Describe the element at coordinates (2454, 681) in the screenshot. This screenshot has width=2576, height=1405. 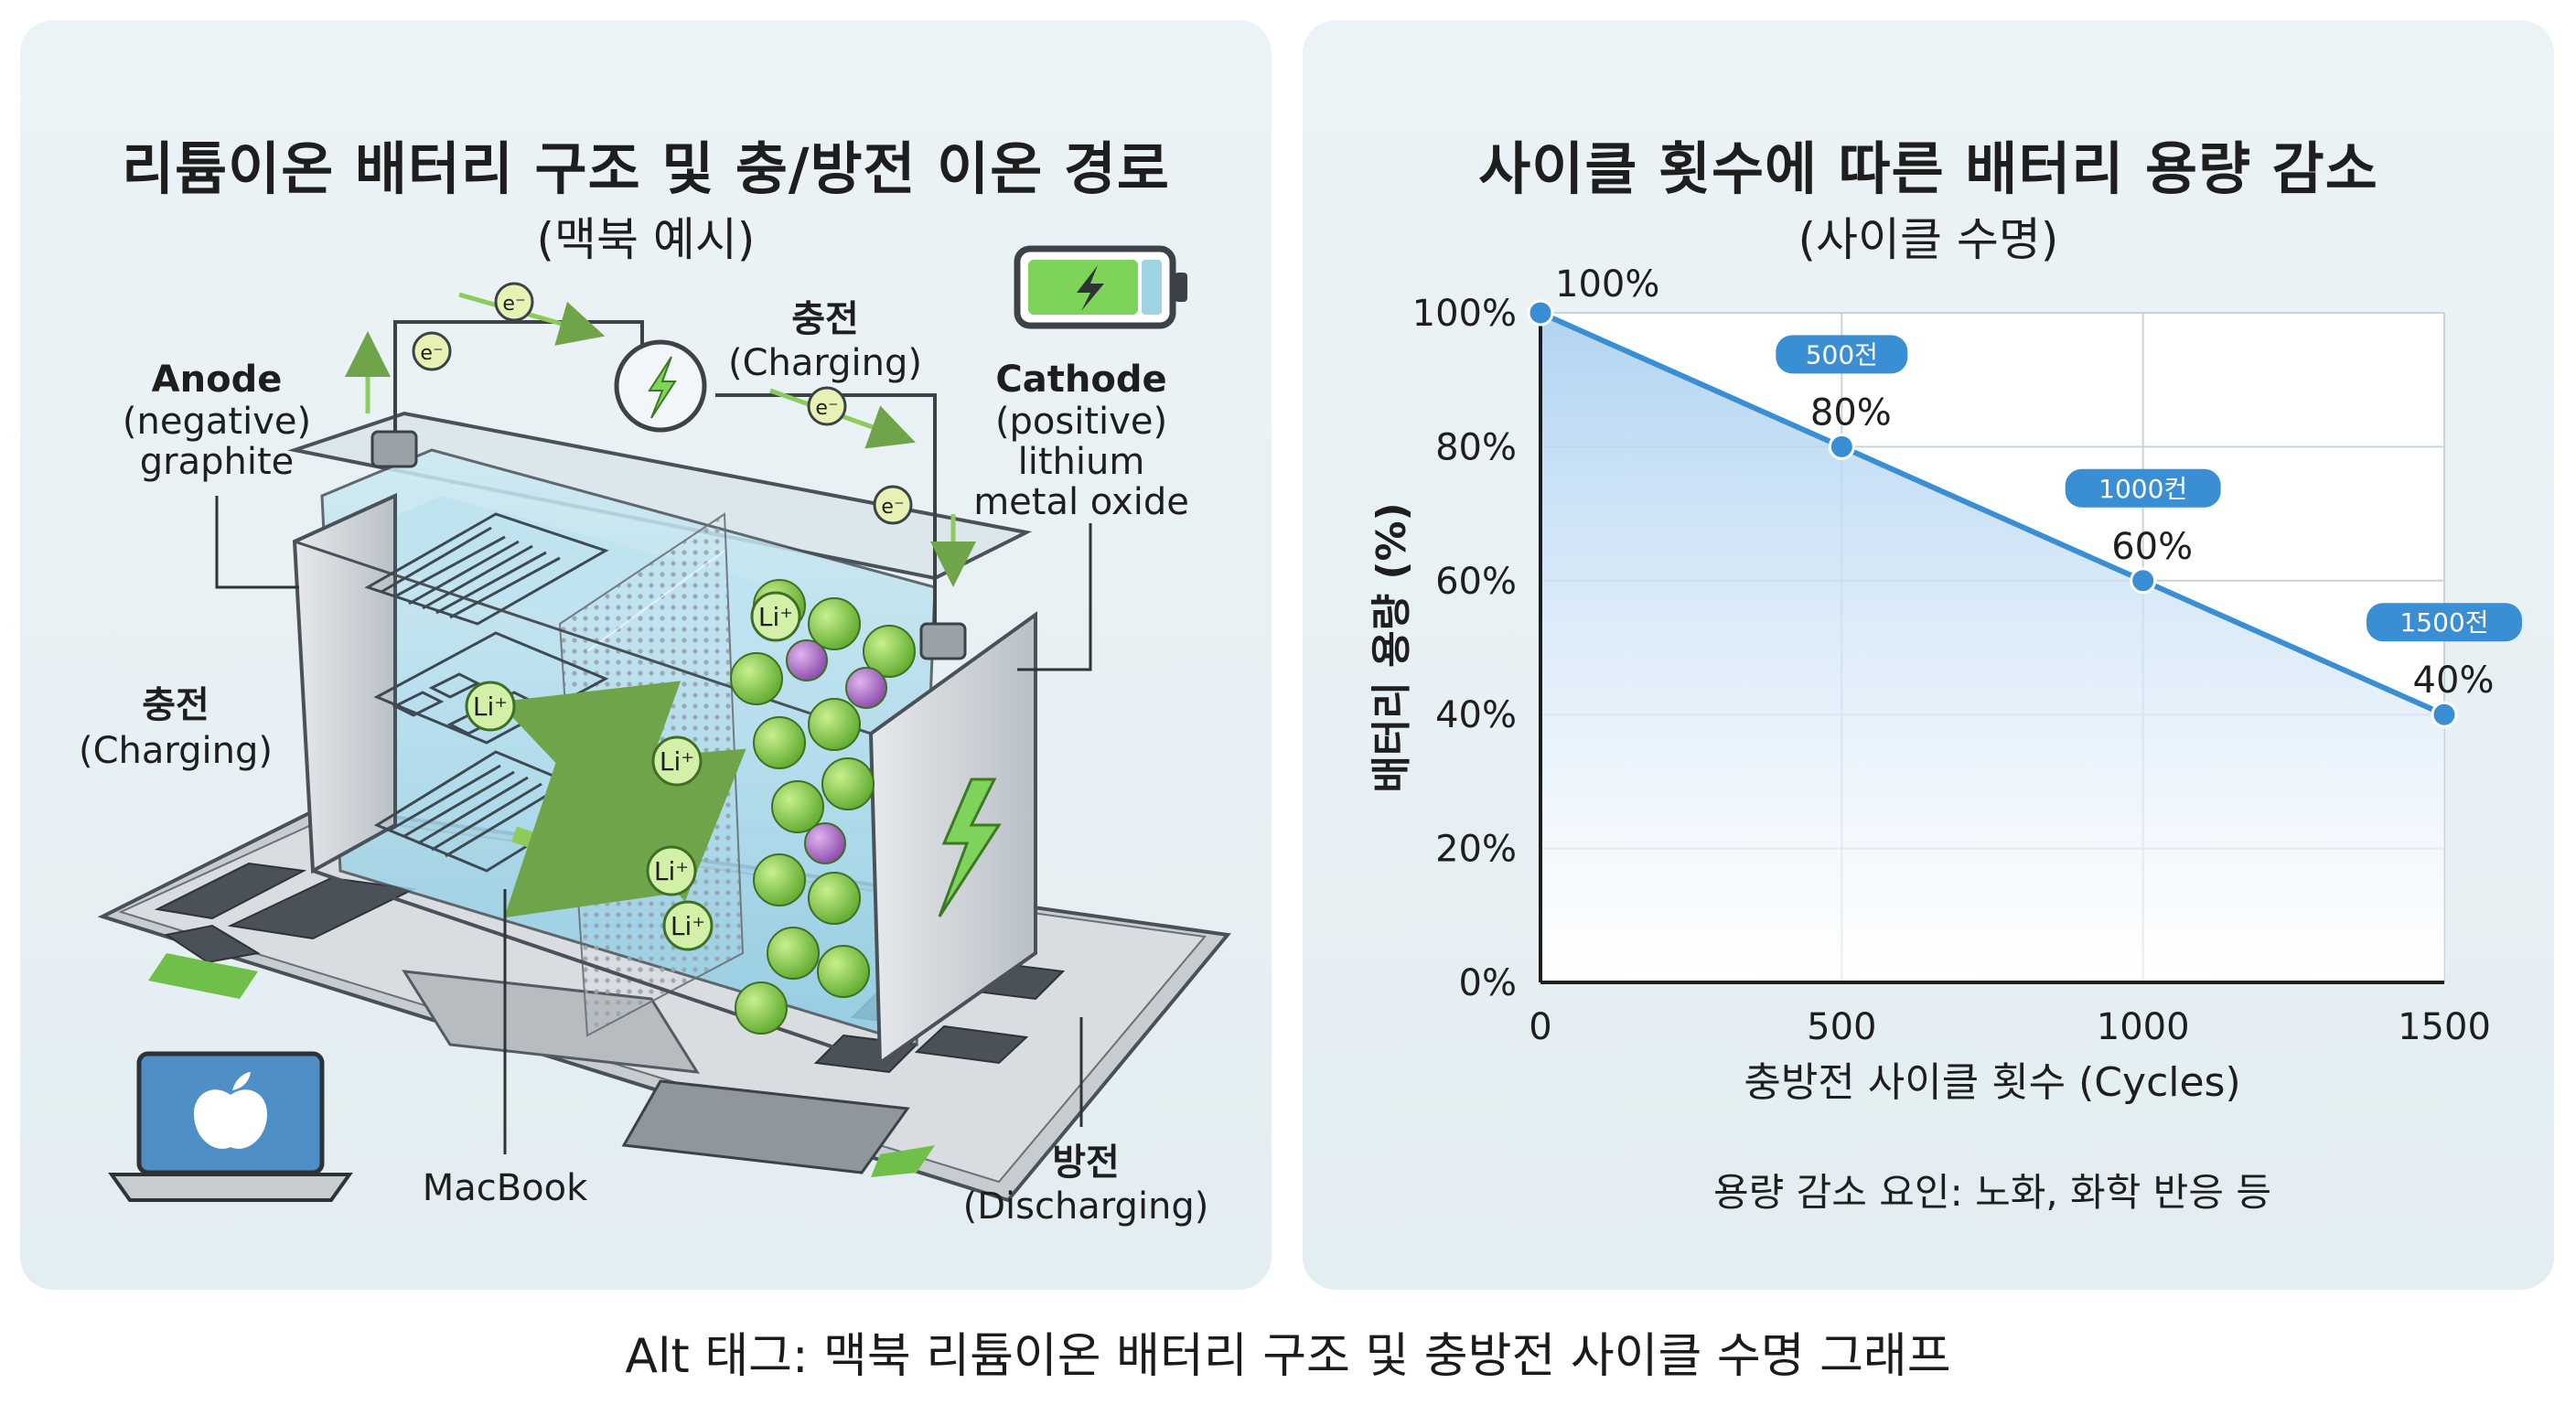
I see `data-label: 40%` at that location.